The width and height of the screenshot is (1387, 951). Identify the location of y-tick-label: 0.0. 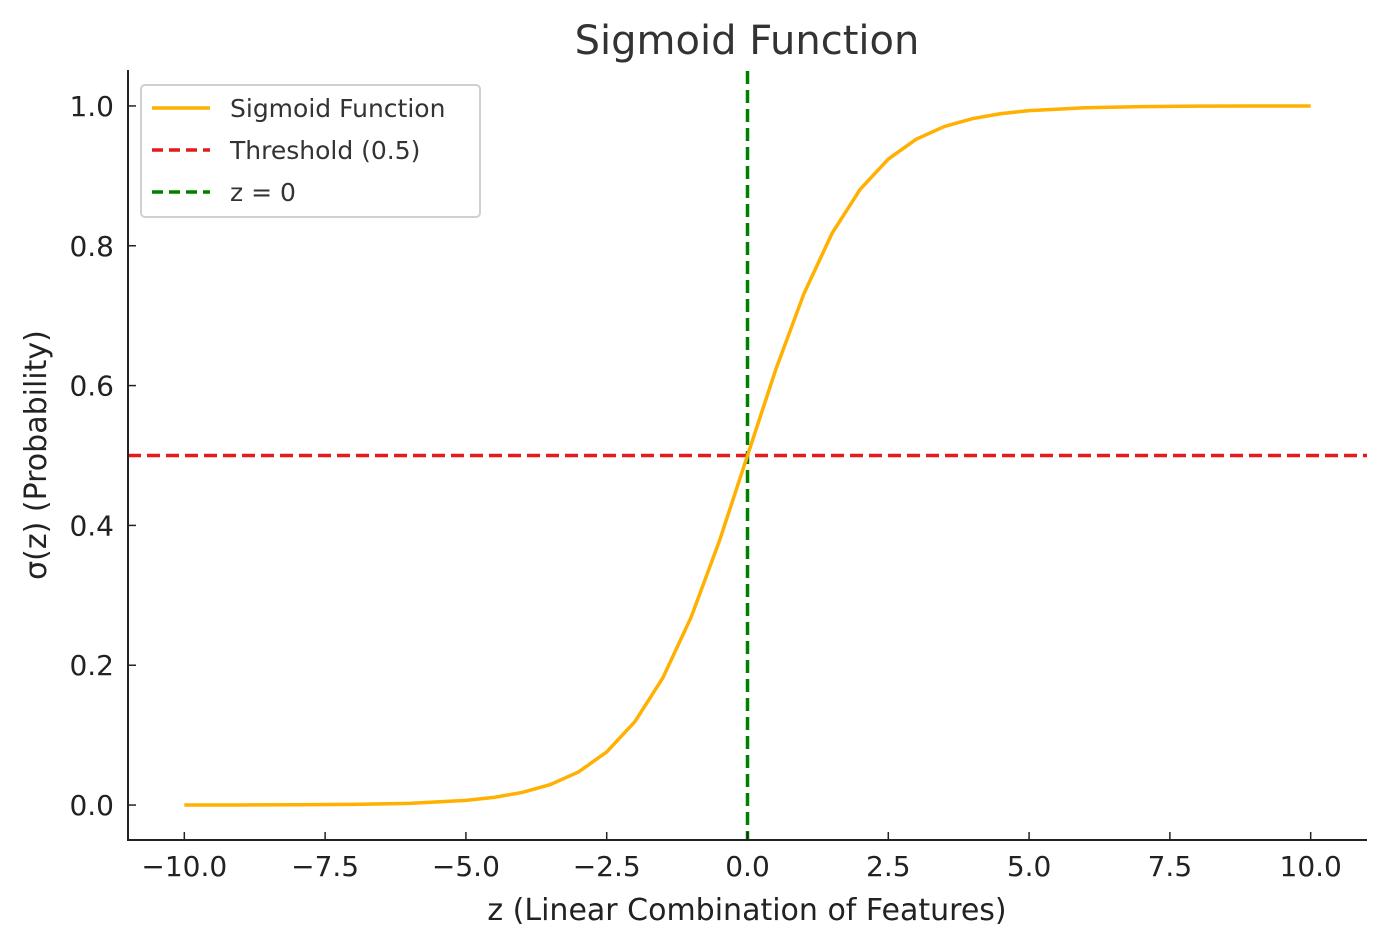
(91, 805).